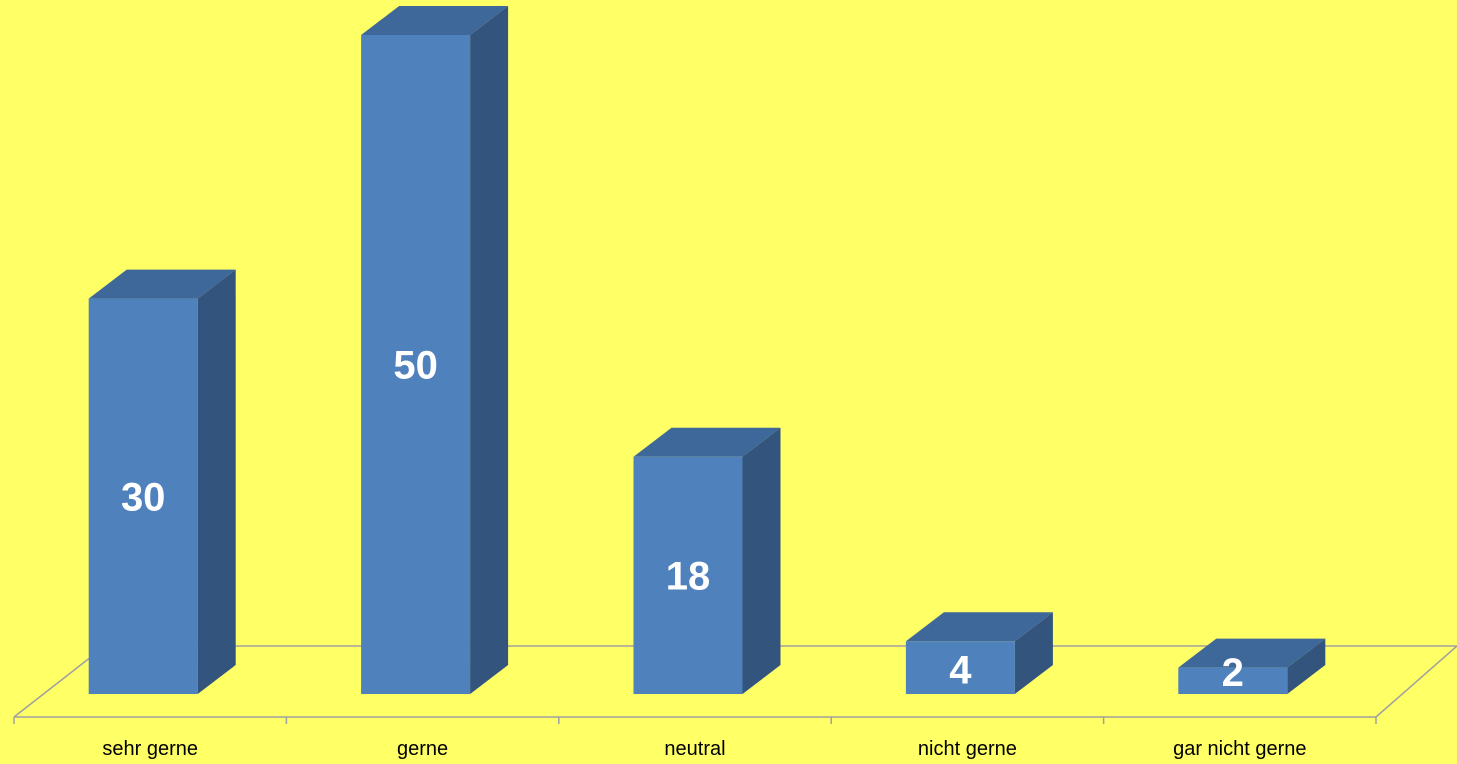 The image size is (1457, 764). I want to click on data-label: 4, so click(960, 670).